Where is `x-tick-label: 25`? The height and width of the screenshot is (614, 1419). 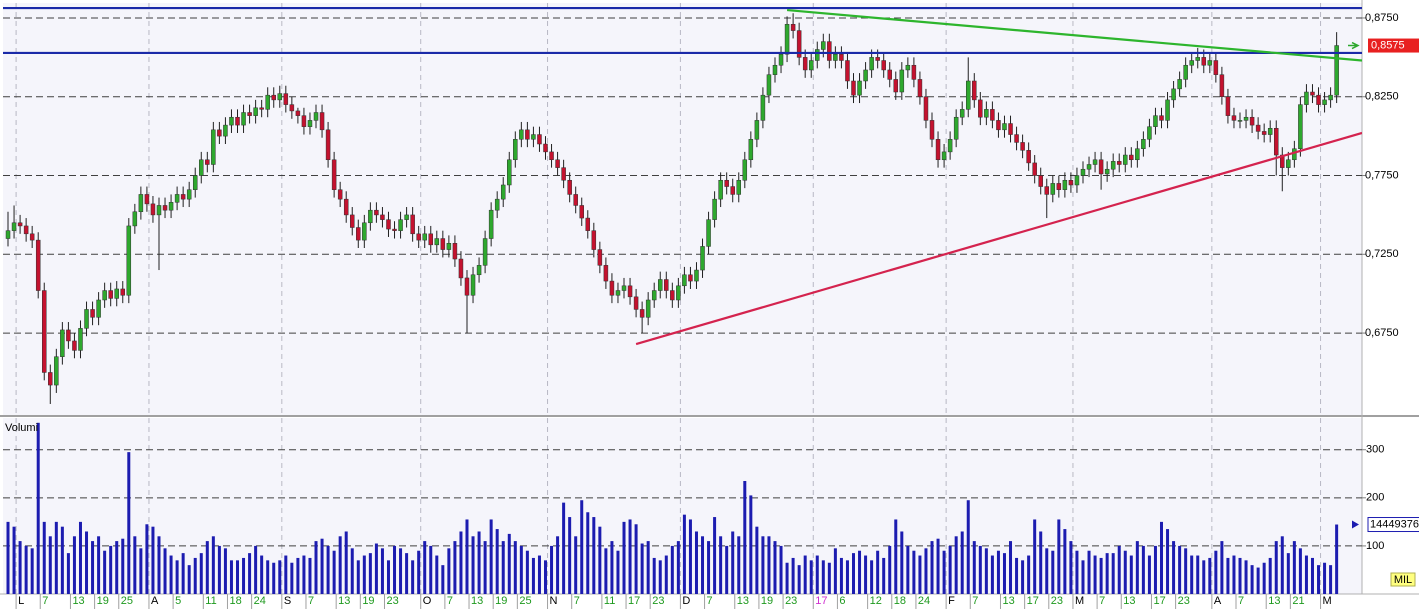
x-tick-label: 25 is located at coordinates (525, 601).